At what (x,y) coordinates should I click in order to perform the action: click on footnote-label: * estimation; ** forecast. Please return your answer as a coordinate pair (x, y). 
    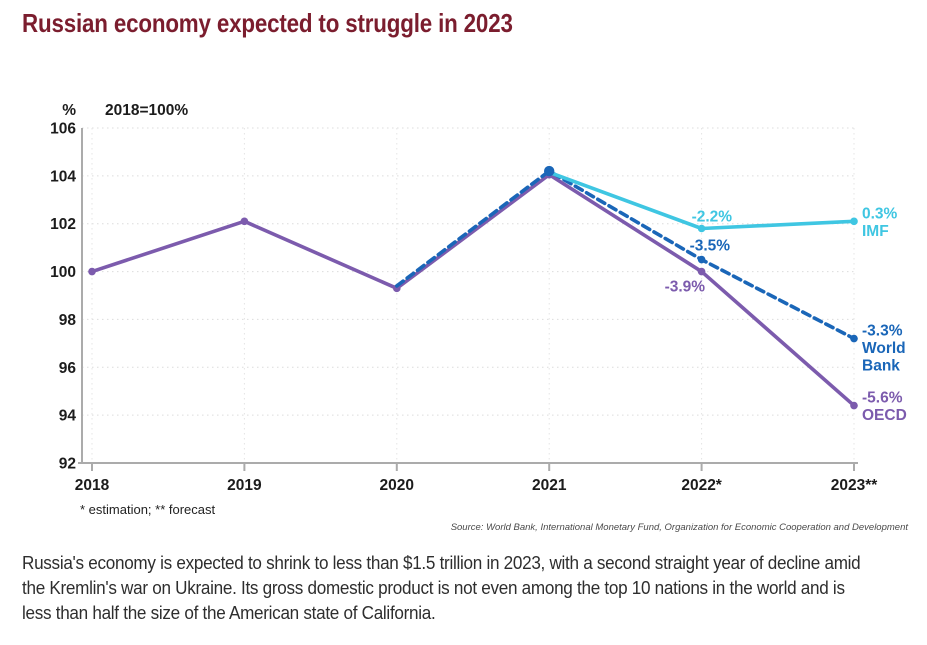
    Looking at the image, I should click on (148, 509).